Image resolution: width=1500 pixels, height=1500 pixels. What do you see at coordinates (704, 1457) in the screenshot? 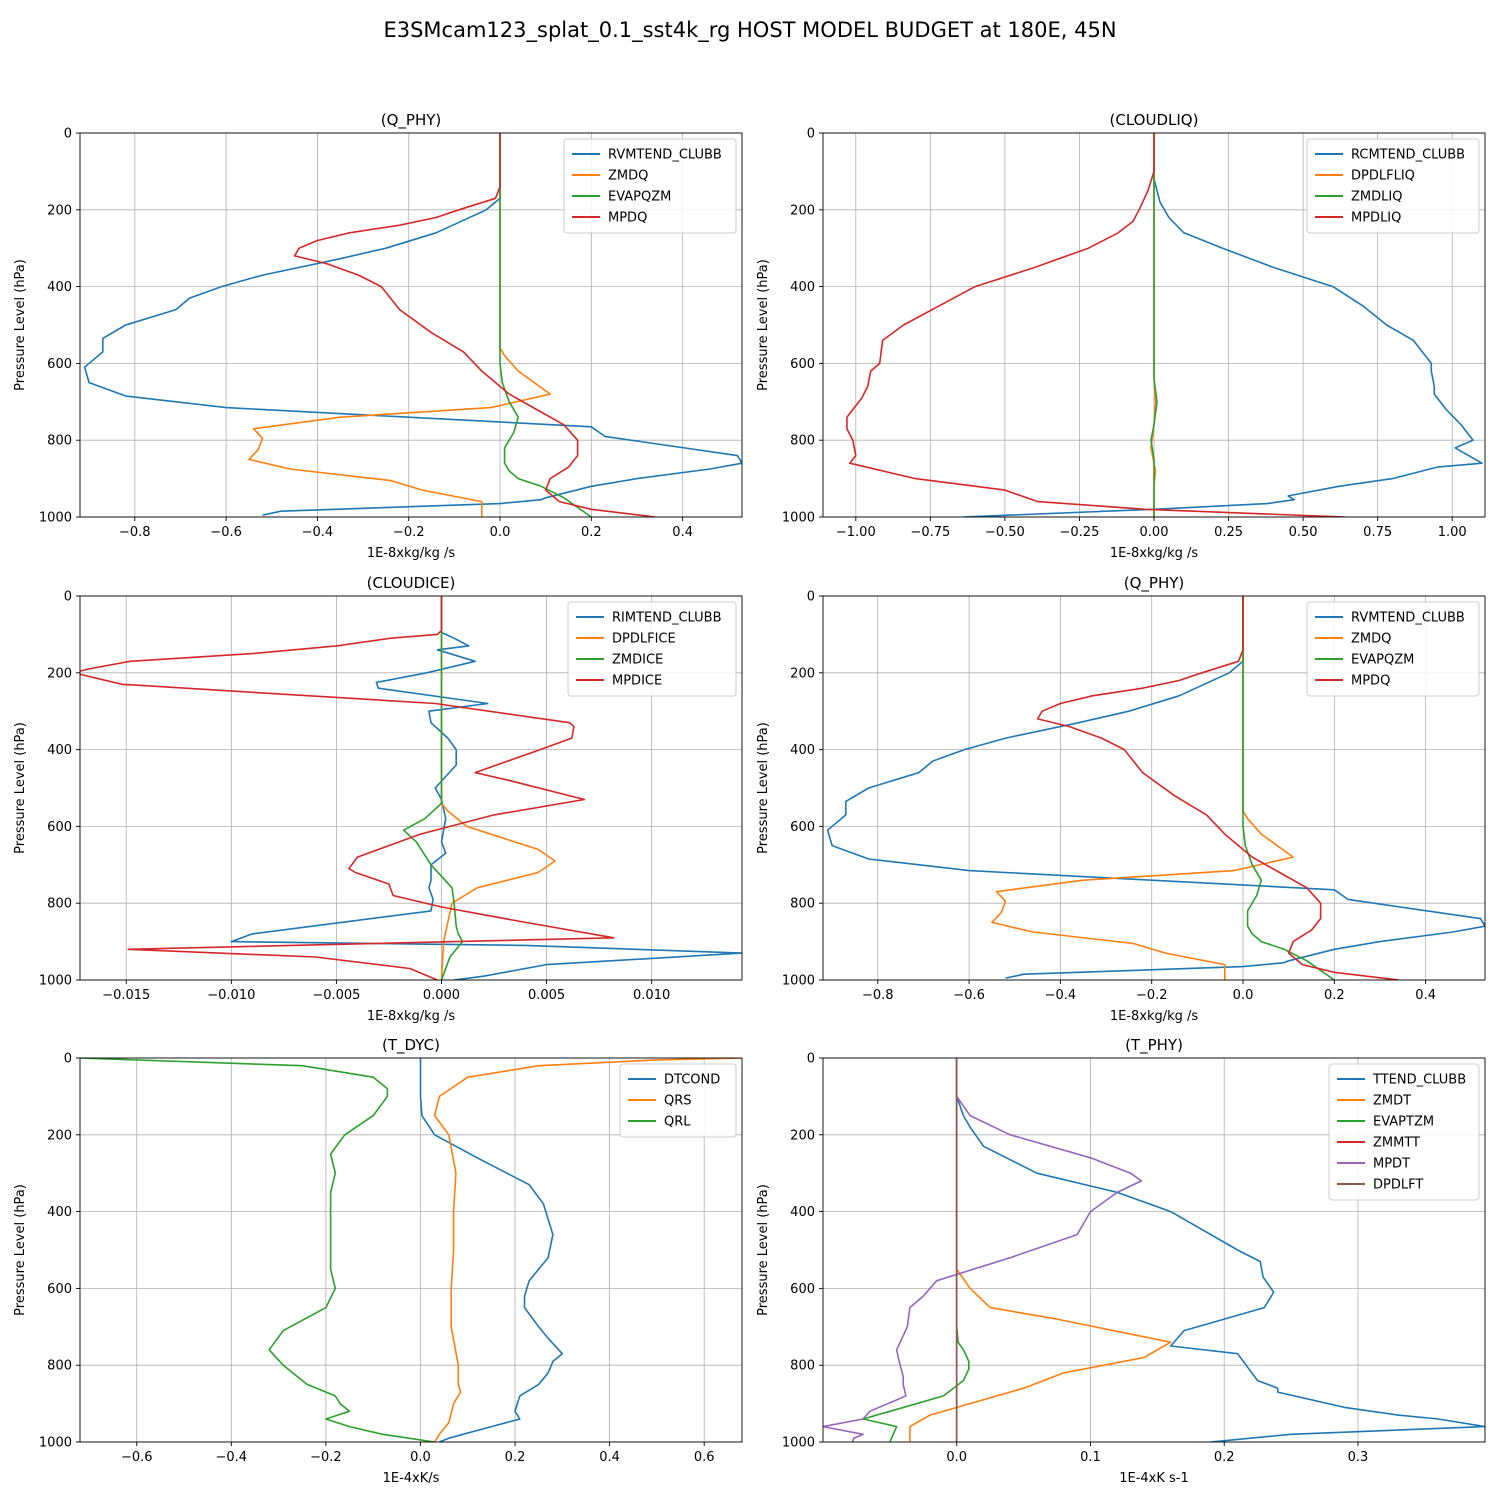
I see `x-tick-label: 0.6` at bounding box center [704, 1457].